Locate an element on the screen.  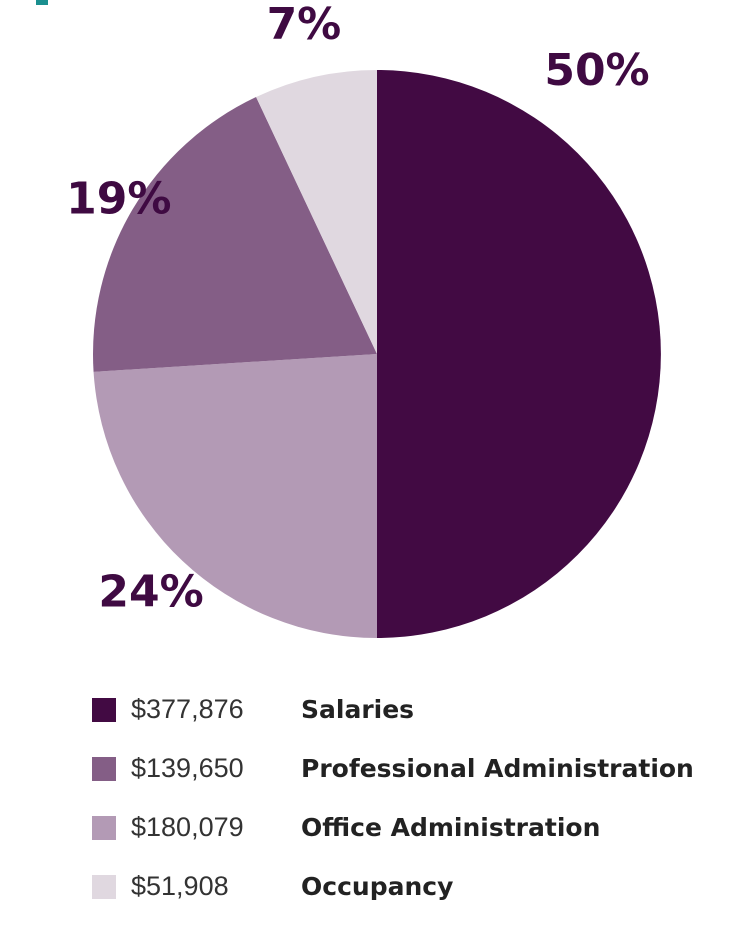
legend-item-salaries: $377,876 Salaries is located at coordinates (393, 709).